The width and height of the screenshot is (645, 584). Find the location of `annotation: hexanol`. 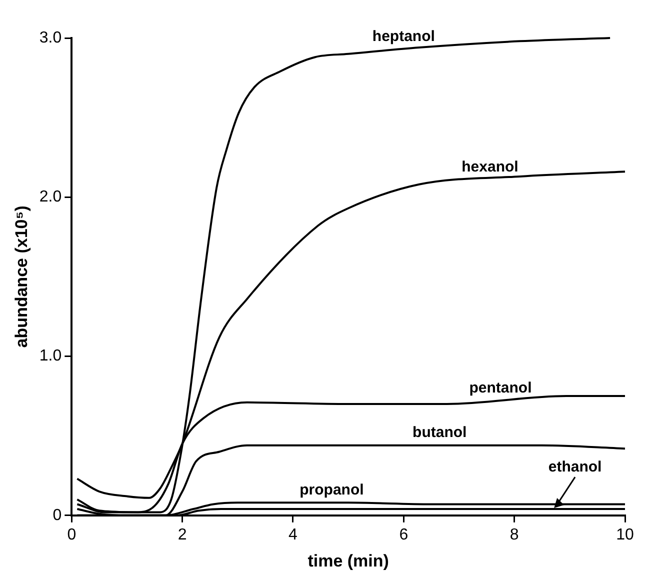

annotation: hexanol is located at coordinates (490, 167).